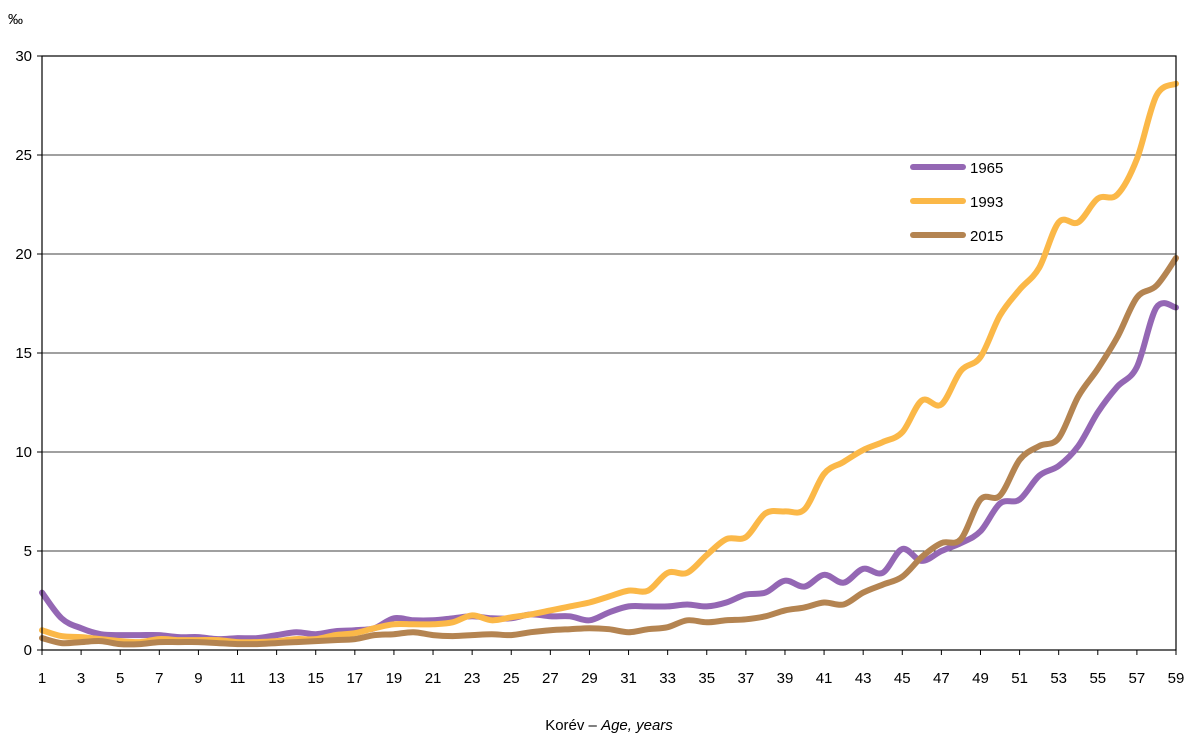 Image resolution: width=1190 pixels, height=737 pixels. Describe the element at coordinates (986, 236) in the screenshot. I see `legend-label-2015: 2015` at that location.